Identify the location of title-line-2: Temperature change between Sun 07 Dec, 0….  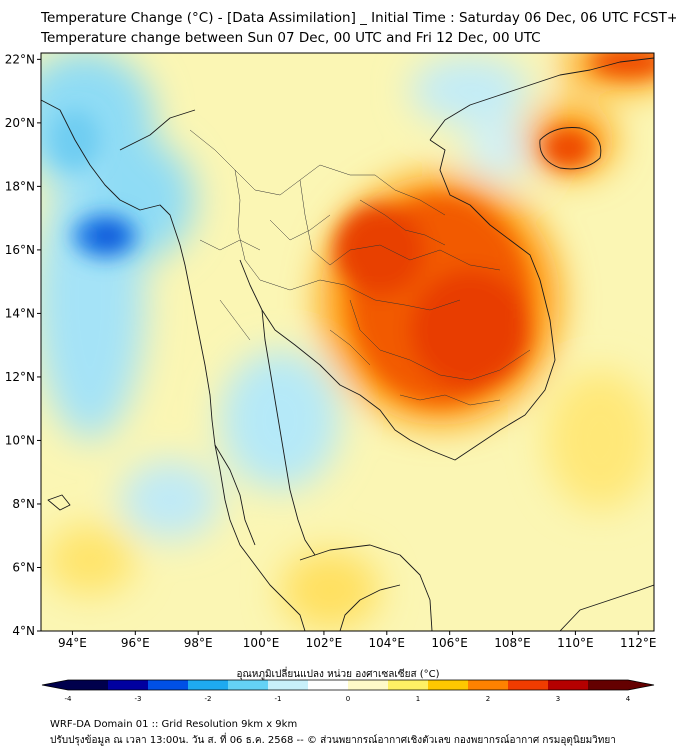
(291, 38).